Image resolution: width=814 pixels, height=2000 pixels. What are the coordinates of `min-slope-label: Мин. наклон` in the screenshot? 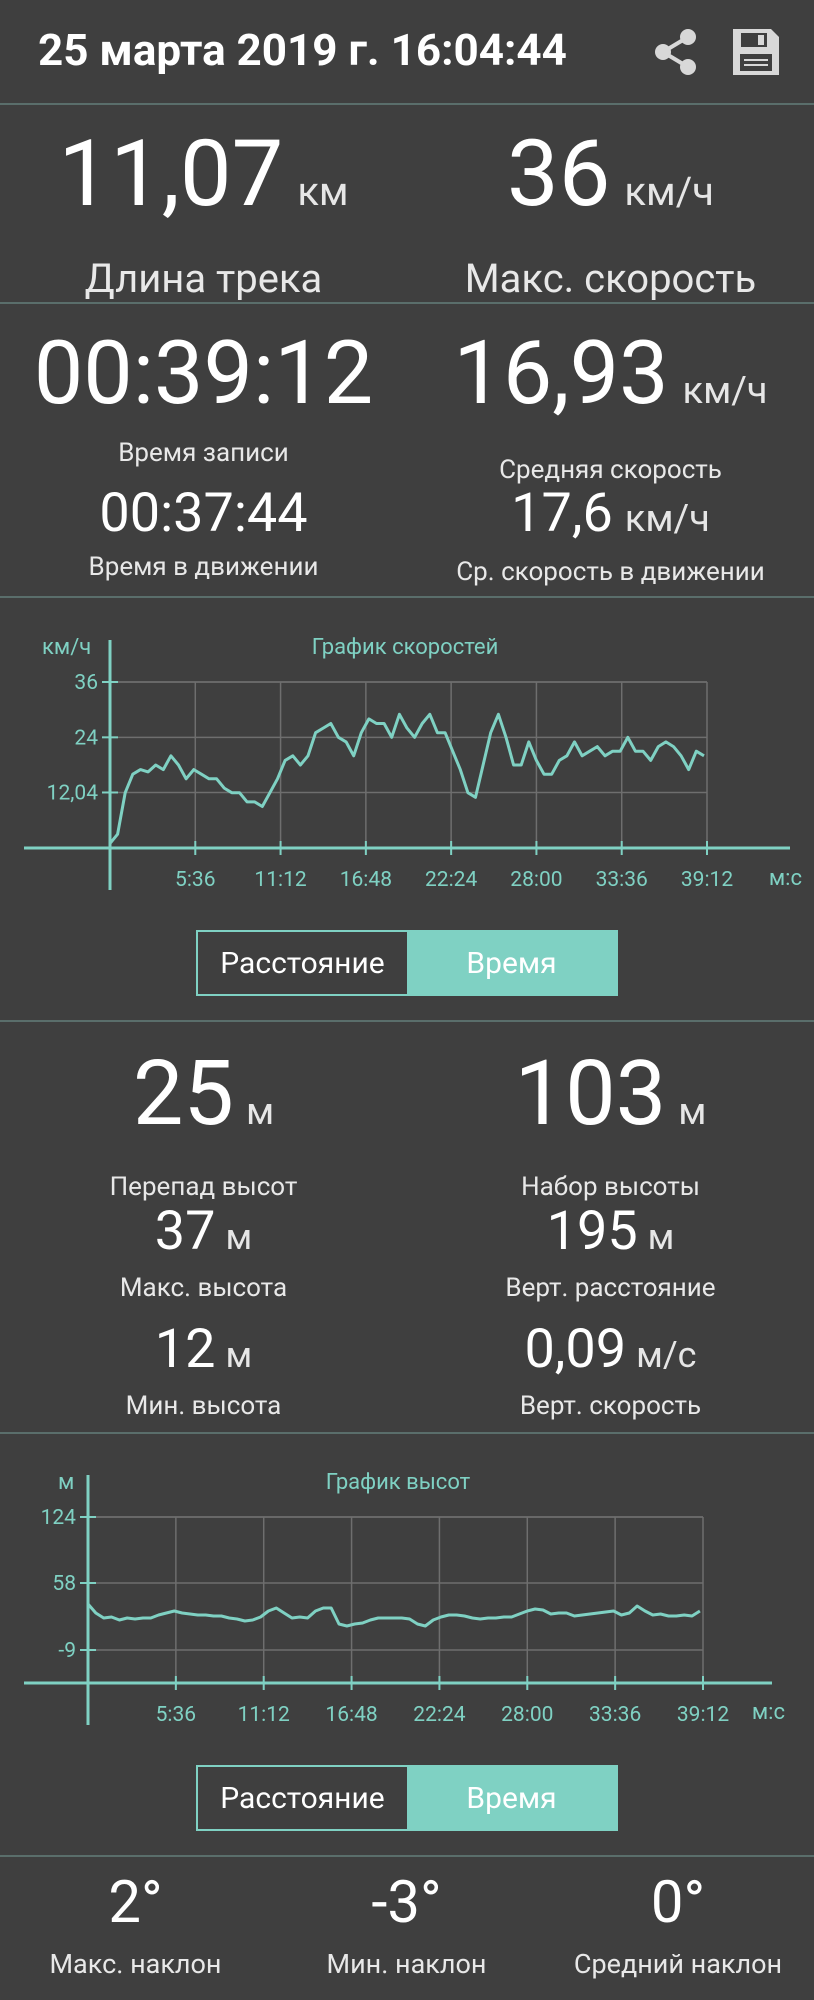 It's located at (406, 1964).